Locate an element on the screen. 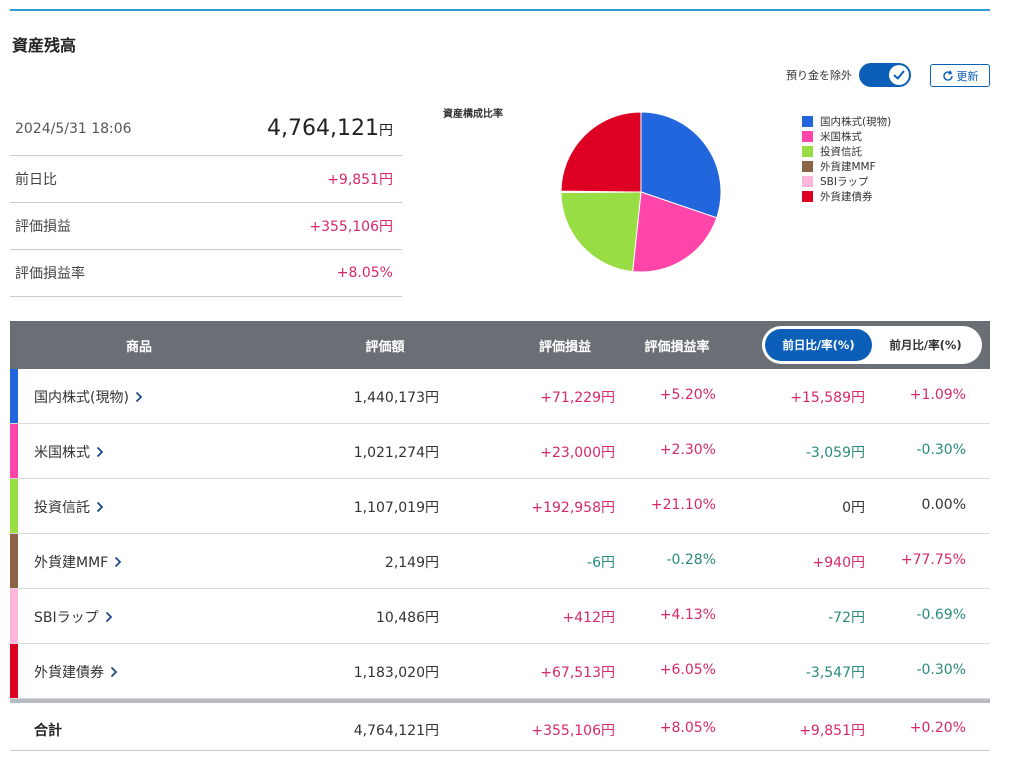  pl-rate-cell: +4.13% is located at coordinates (687, 615).